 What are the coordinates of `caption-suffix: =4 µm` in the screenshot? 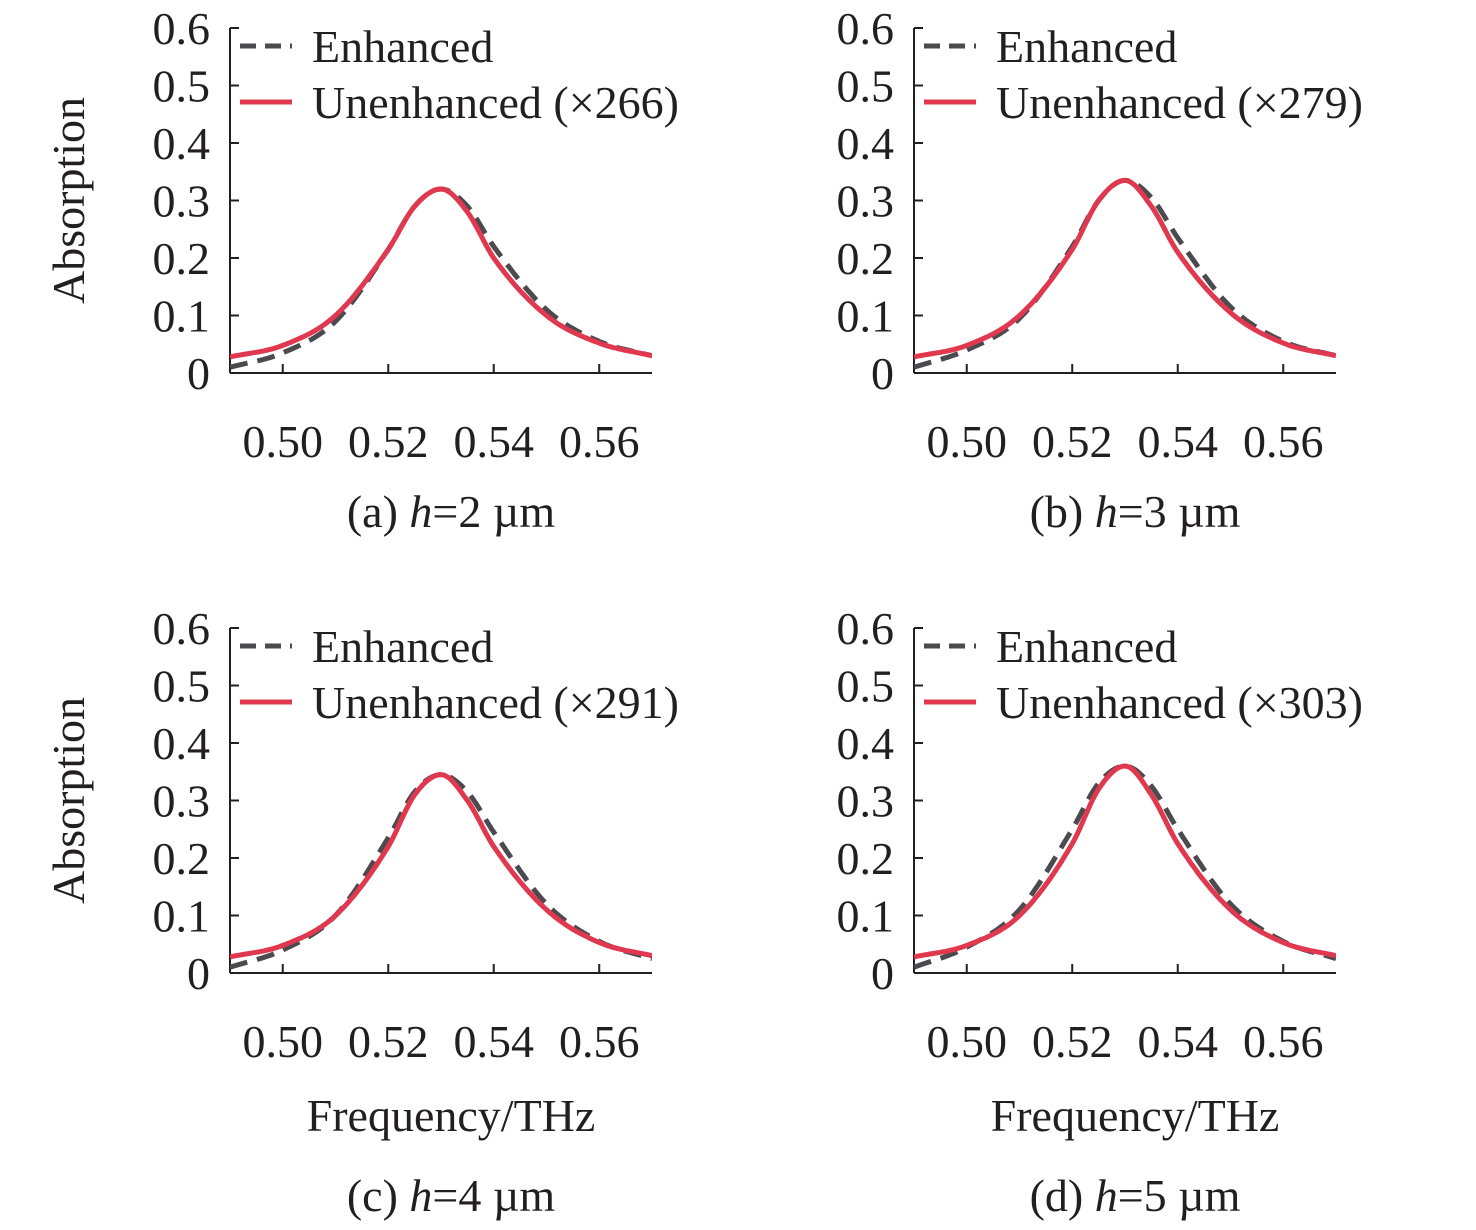 It's located at (493, 1195).